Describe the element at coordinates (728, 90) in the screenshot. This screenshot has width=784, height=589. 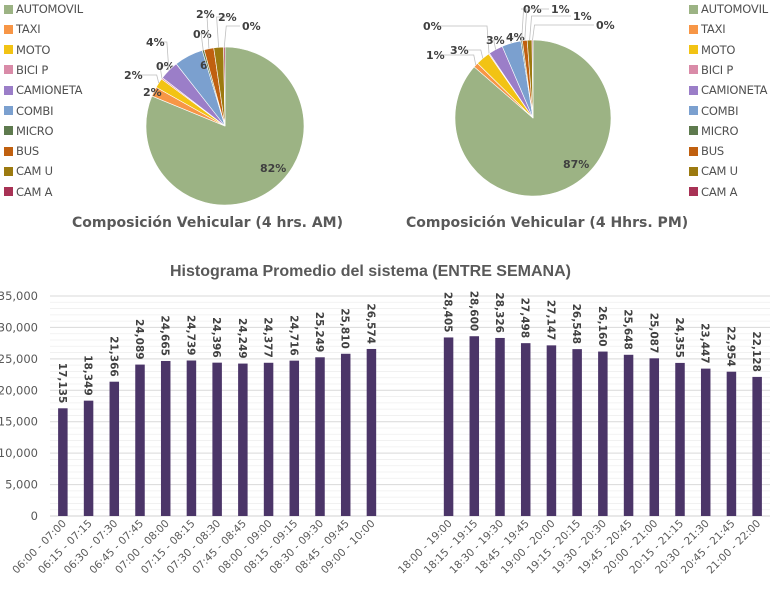
I see `legend-item: CAMIONETA` at that location.